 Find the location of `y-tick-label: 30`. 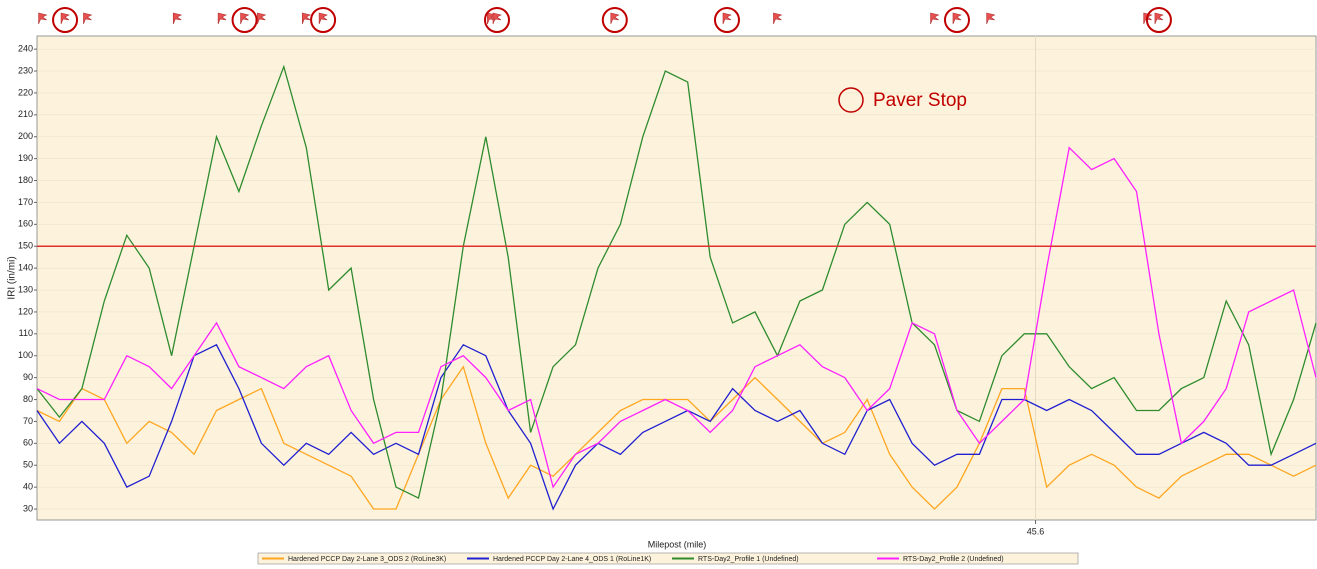

y-tick-label: 30 is located at coordinates (28, 508).